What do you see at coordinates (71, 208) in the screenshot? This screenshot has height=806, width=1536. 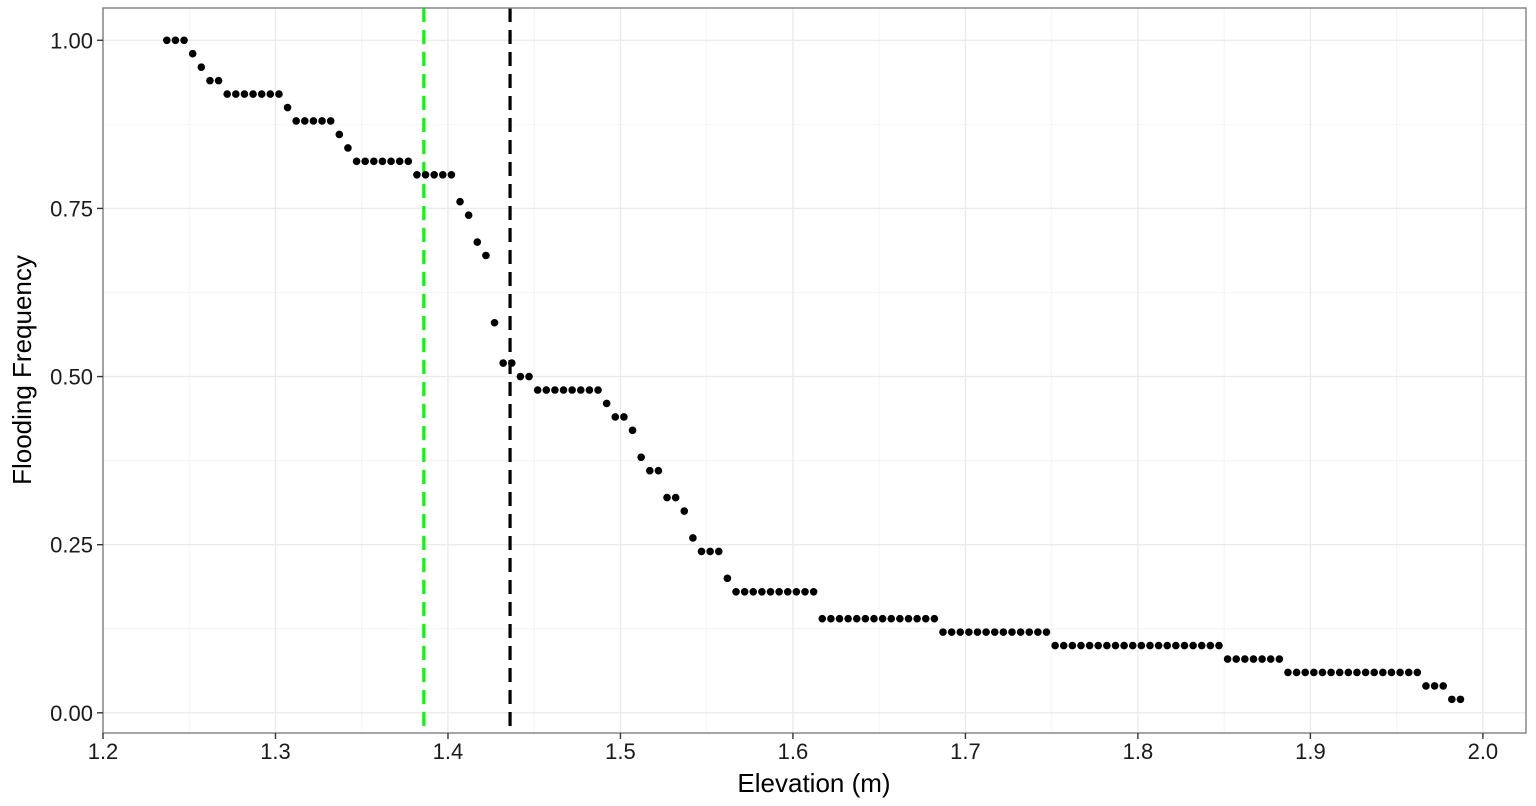 I see `y-tick-label: 0.75` at bounding box center [71, 208].